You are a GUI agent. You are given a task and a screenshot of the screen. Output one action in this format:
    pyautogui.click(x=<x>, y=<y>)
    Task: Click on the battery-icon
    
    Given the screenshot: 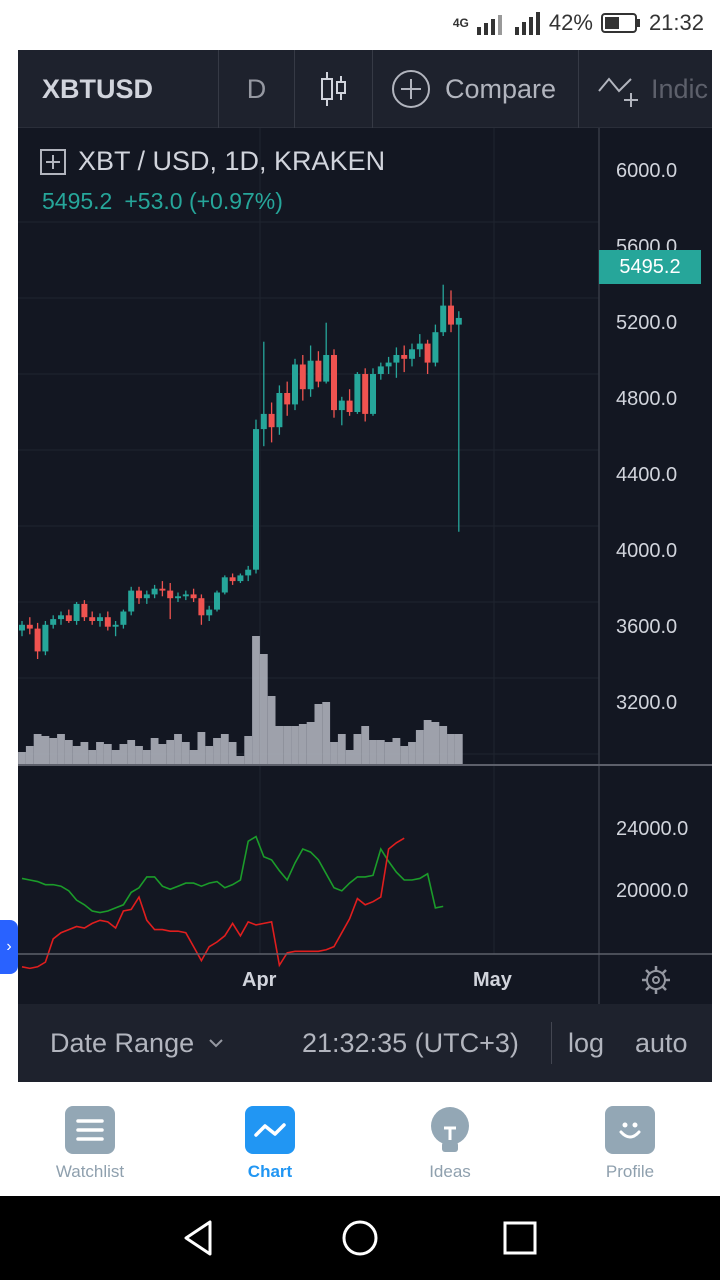 What is the action you would take?
    pyautogui.click(x=620, y=23)
    